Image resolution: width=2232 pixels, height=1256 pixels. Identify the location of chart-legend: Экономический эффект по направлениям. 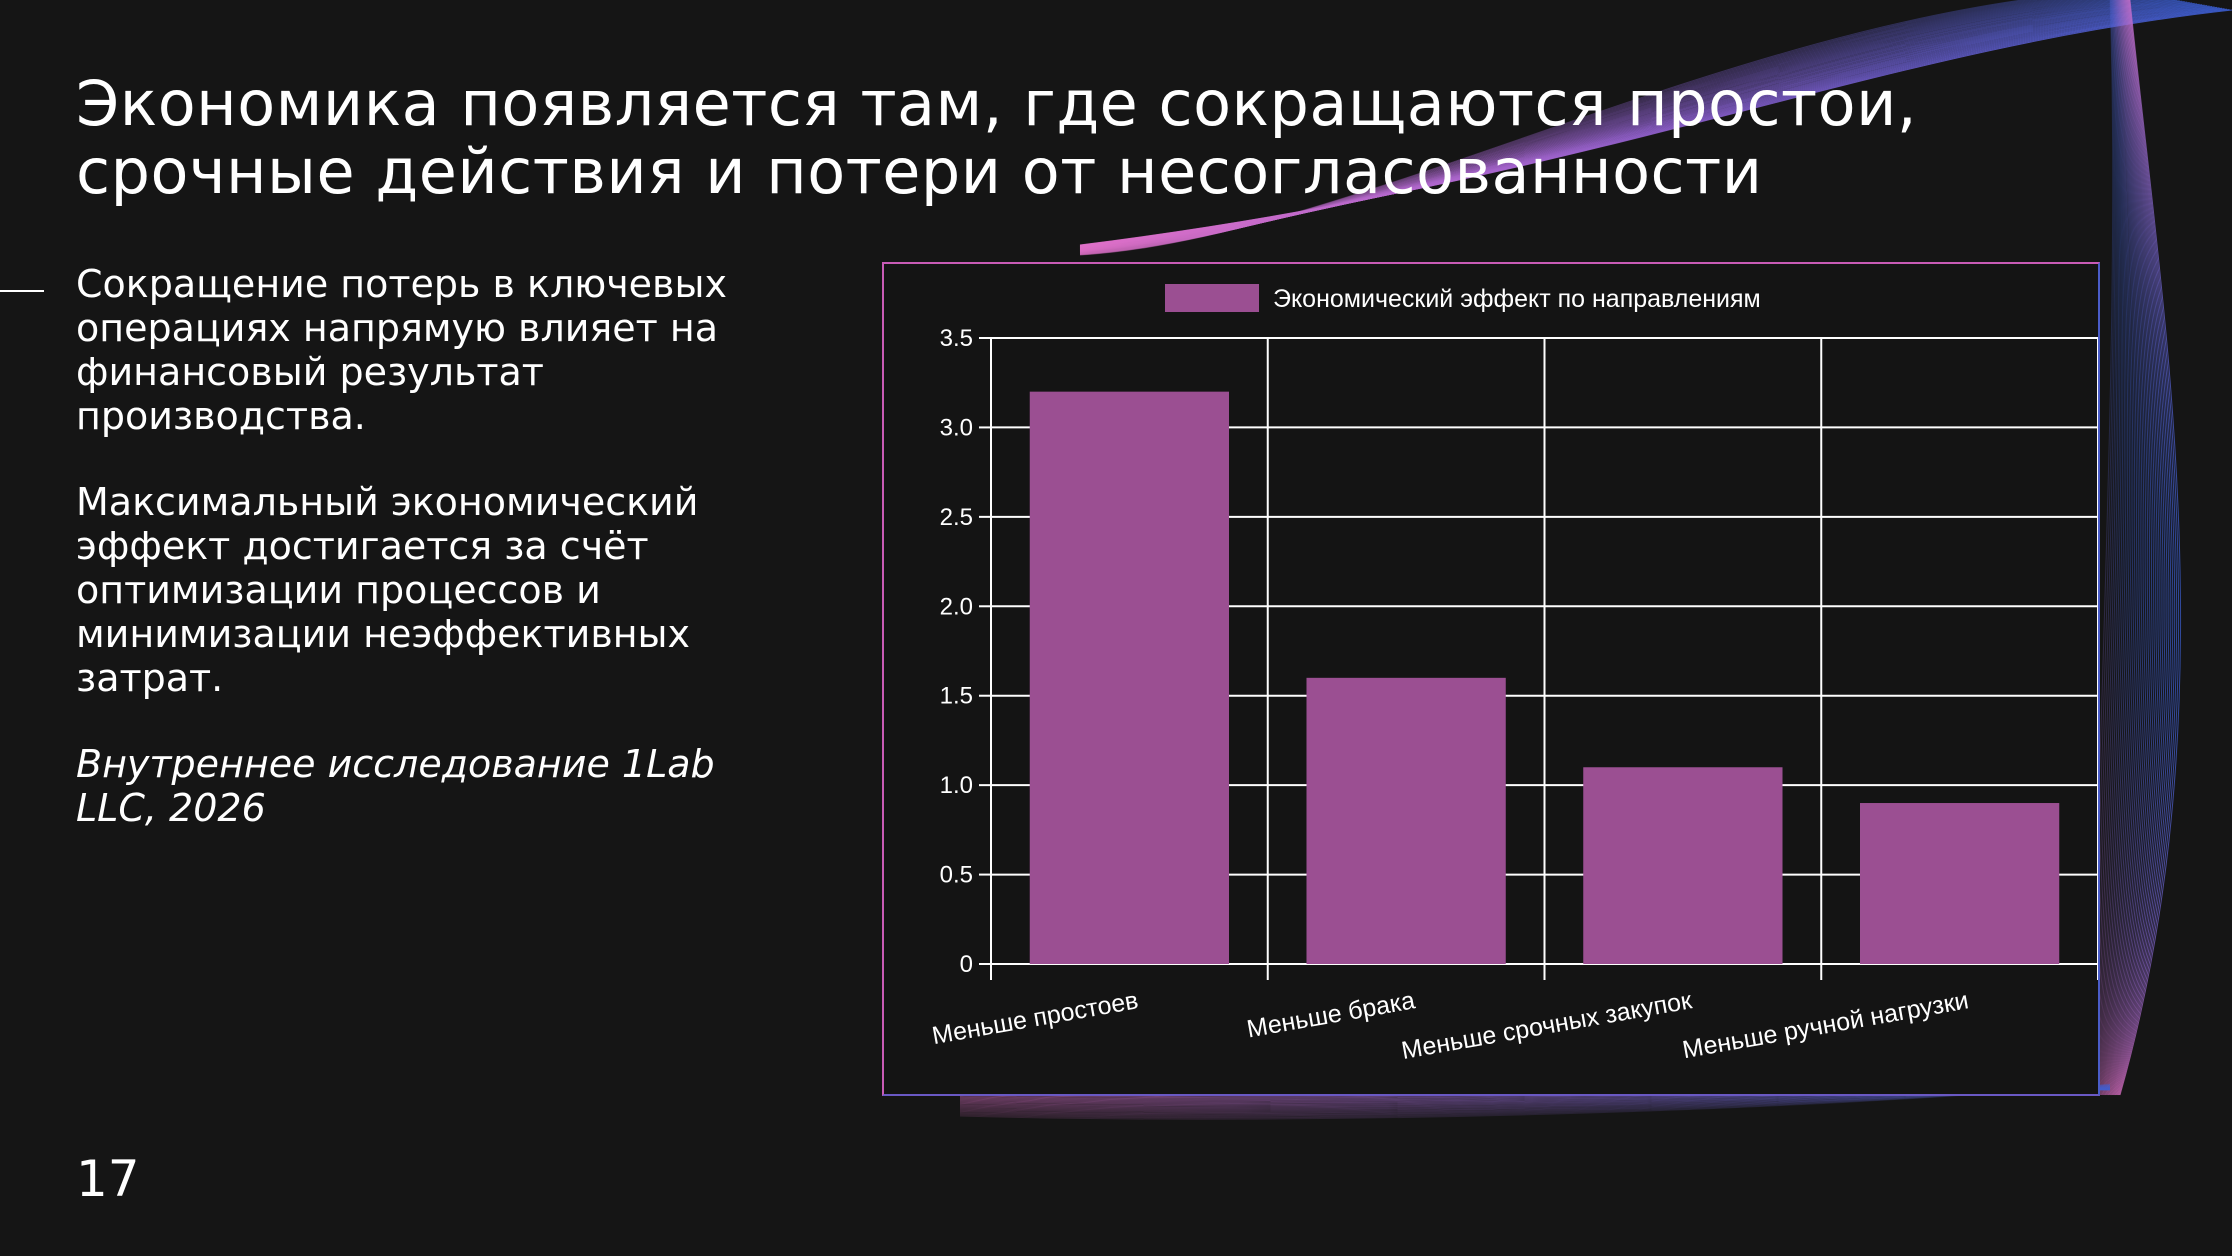
(1463, 298).